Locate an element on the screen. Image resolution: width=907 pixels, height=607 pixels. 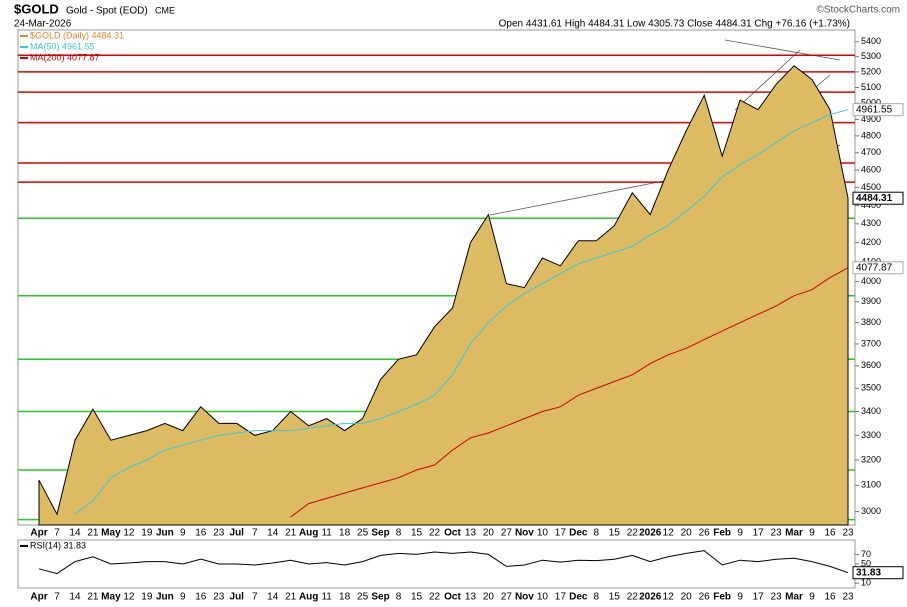
y-tick-label: 5000 is located at coordinates (871, 103).